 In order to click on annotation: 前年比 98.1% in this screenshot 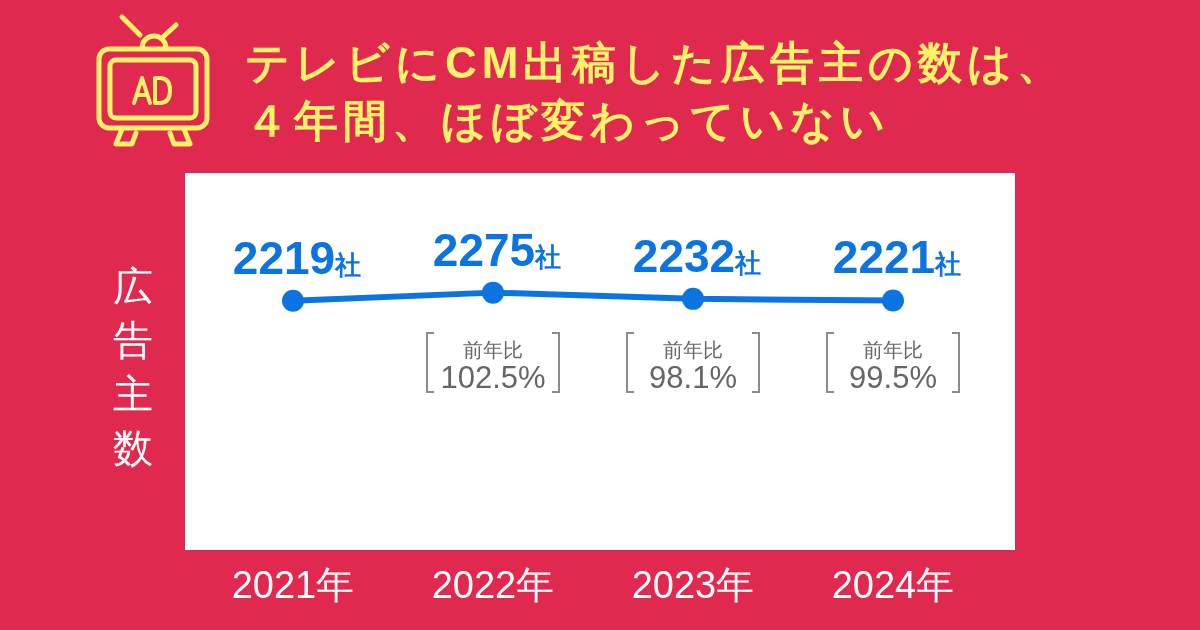, I will do `click(693, 367)`.